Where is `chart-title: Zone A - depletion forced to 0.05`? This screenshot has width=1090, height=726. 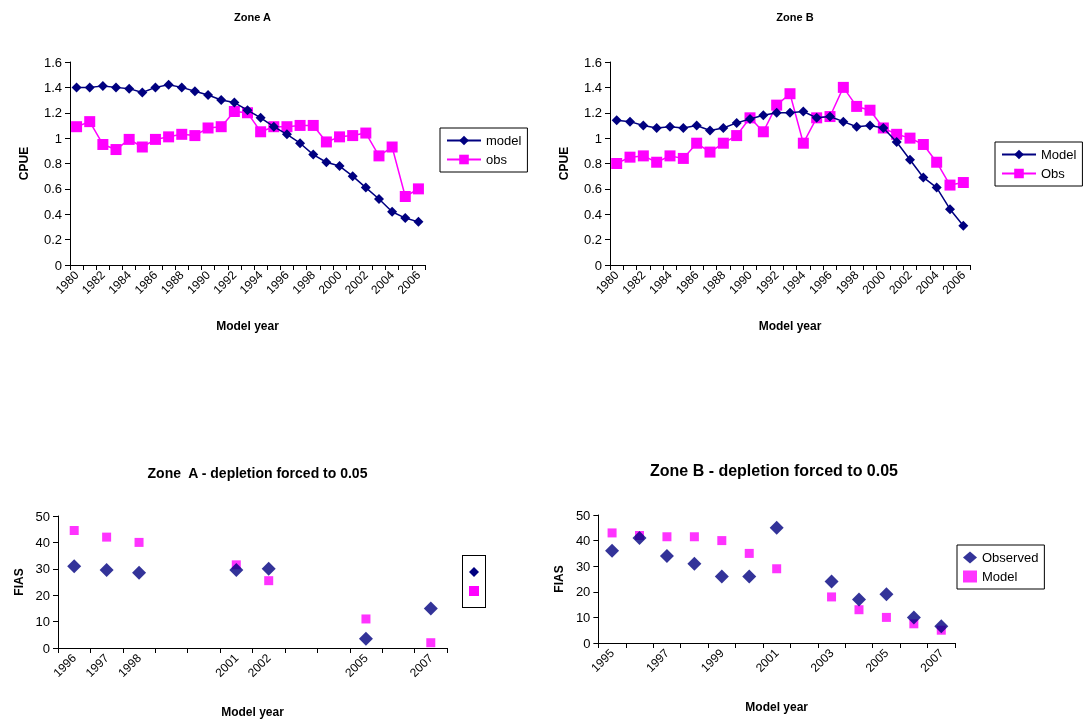
chart-title: Zone A - depletion forced to 0.05 is located at coordinates (257, 473).